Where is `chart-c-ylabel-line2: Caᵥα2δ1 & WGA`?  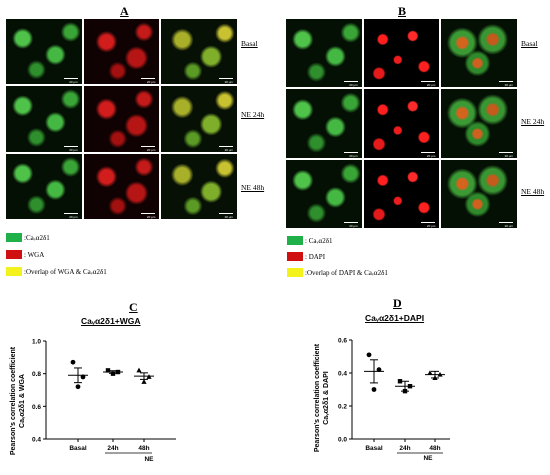 chart-c-ylabel-line2: Caᵥα2δ1 & WGA is located at coordinates (22, 401).